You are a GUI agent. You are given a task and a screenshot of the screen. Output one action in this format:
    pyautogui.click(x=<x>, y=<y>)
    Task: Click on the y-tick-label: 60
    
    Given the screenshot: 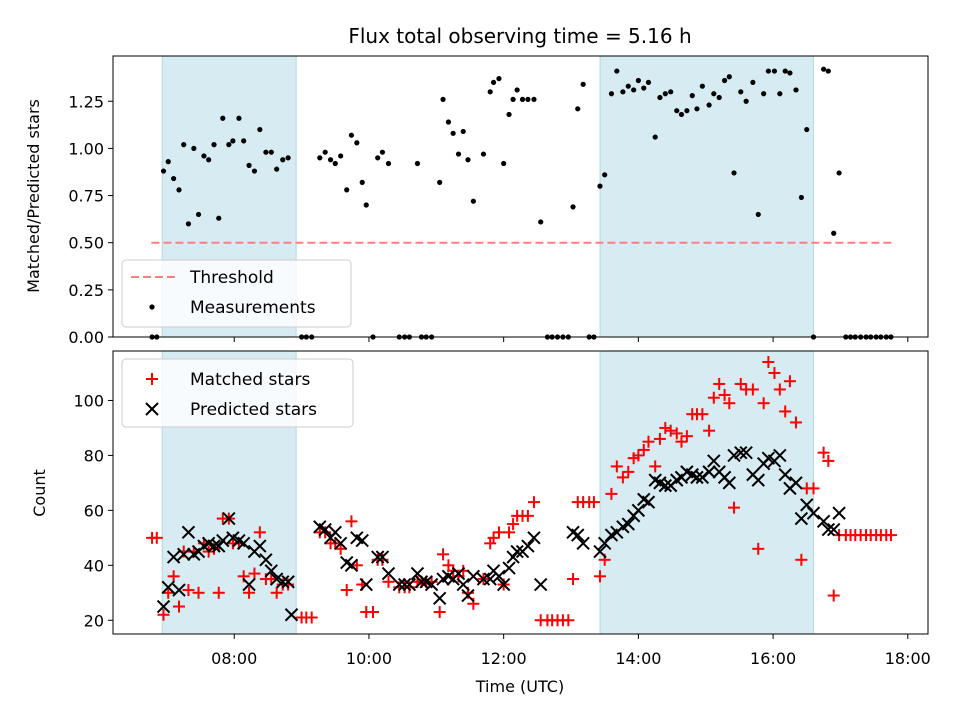 What is the action you would take?
    pyautogui.click(x=94, y=510)
    